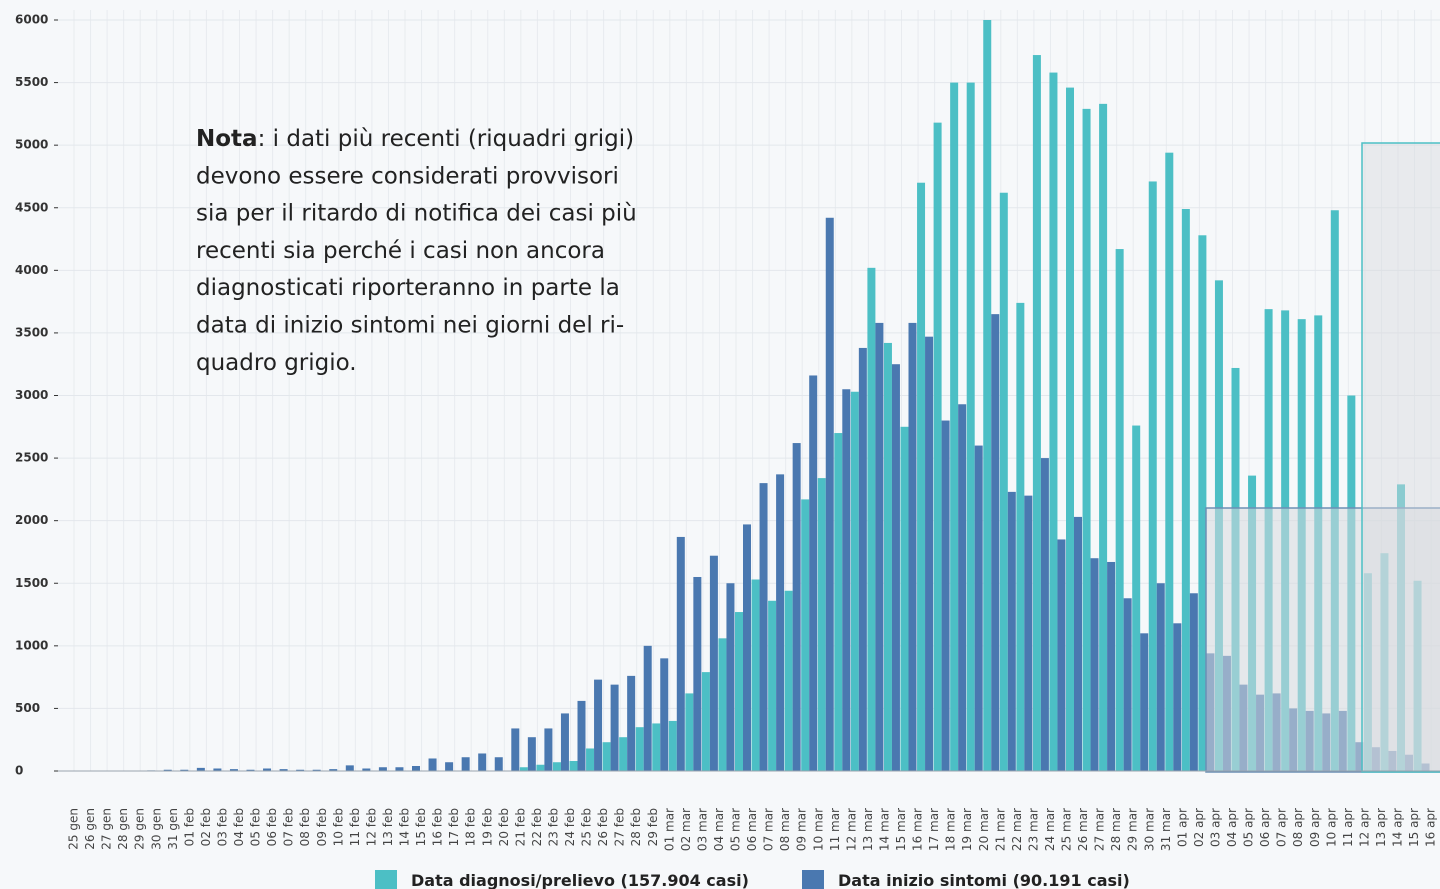 This screenshot has width=1440, height=889. I want to click on x-tick-label: 02 apr, so click(1199, 827).